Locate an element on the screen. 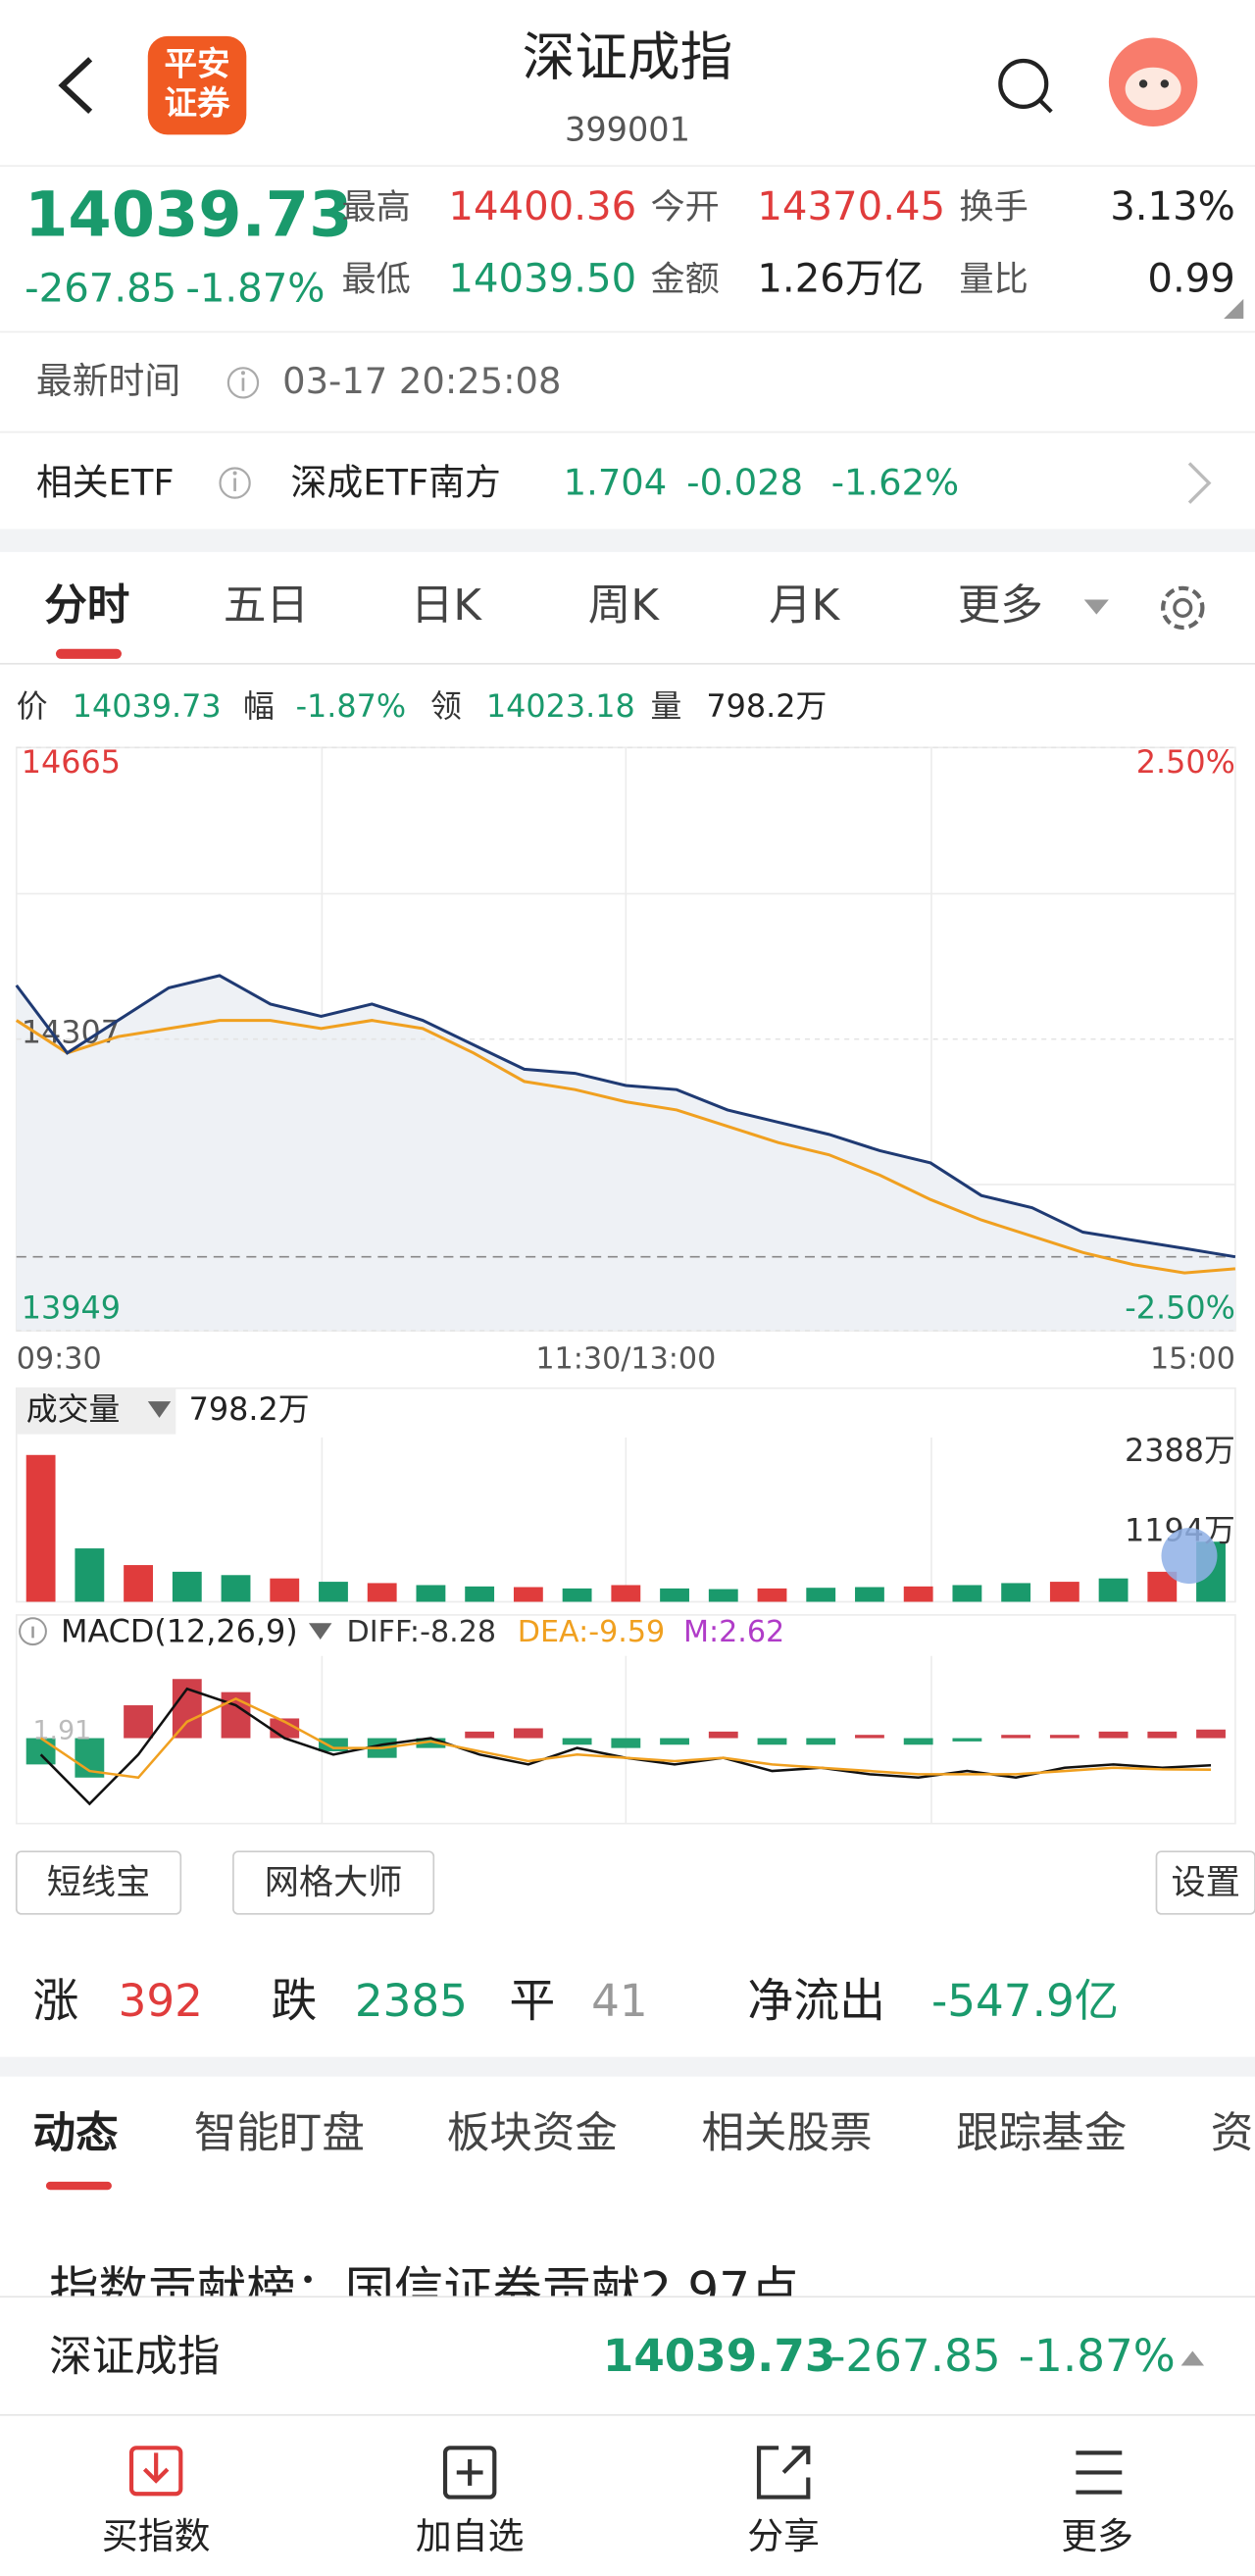 This screenshot has height=2576, width=1255. chart-tab: 周K is located at coordinates (624, 606).